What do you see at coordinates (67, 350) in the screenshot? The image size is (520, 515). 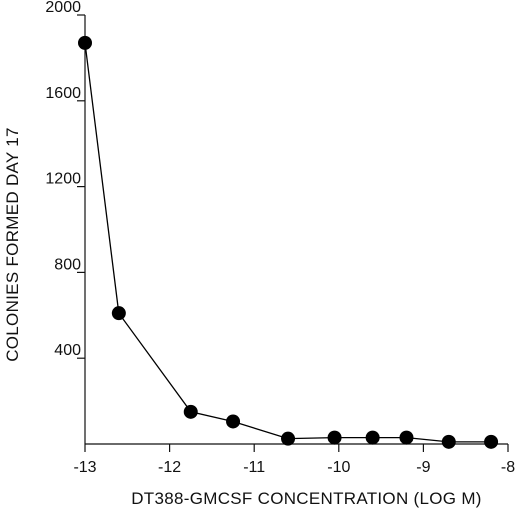 I see `y-tick-label: 400` at bounding box center [67, 350].